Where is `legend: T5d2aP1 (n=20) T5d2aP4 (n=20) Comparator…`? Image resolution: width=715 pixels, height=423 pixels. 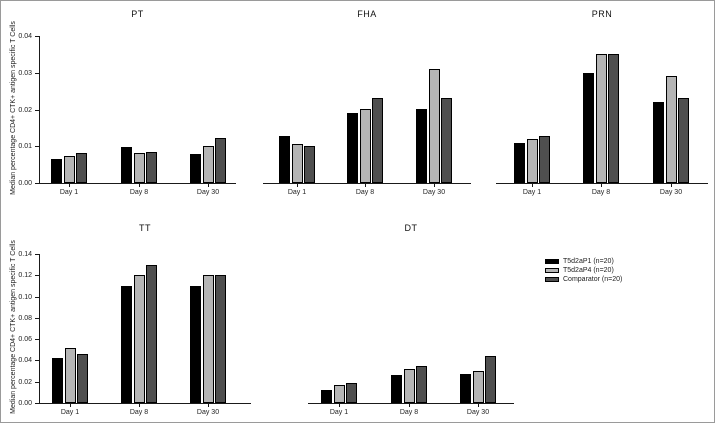 legend: T5d2aP1 (n=20) T5d2aP4 (n=20) Comparator… is located at coordinates (583, 270).